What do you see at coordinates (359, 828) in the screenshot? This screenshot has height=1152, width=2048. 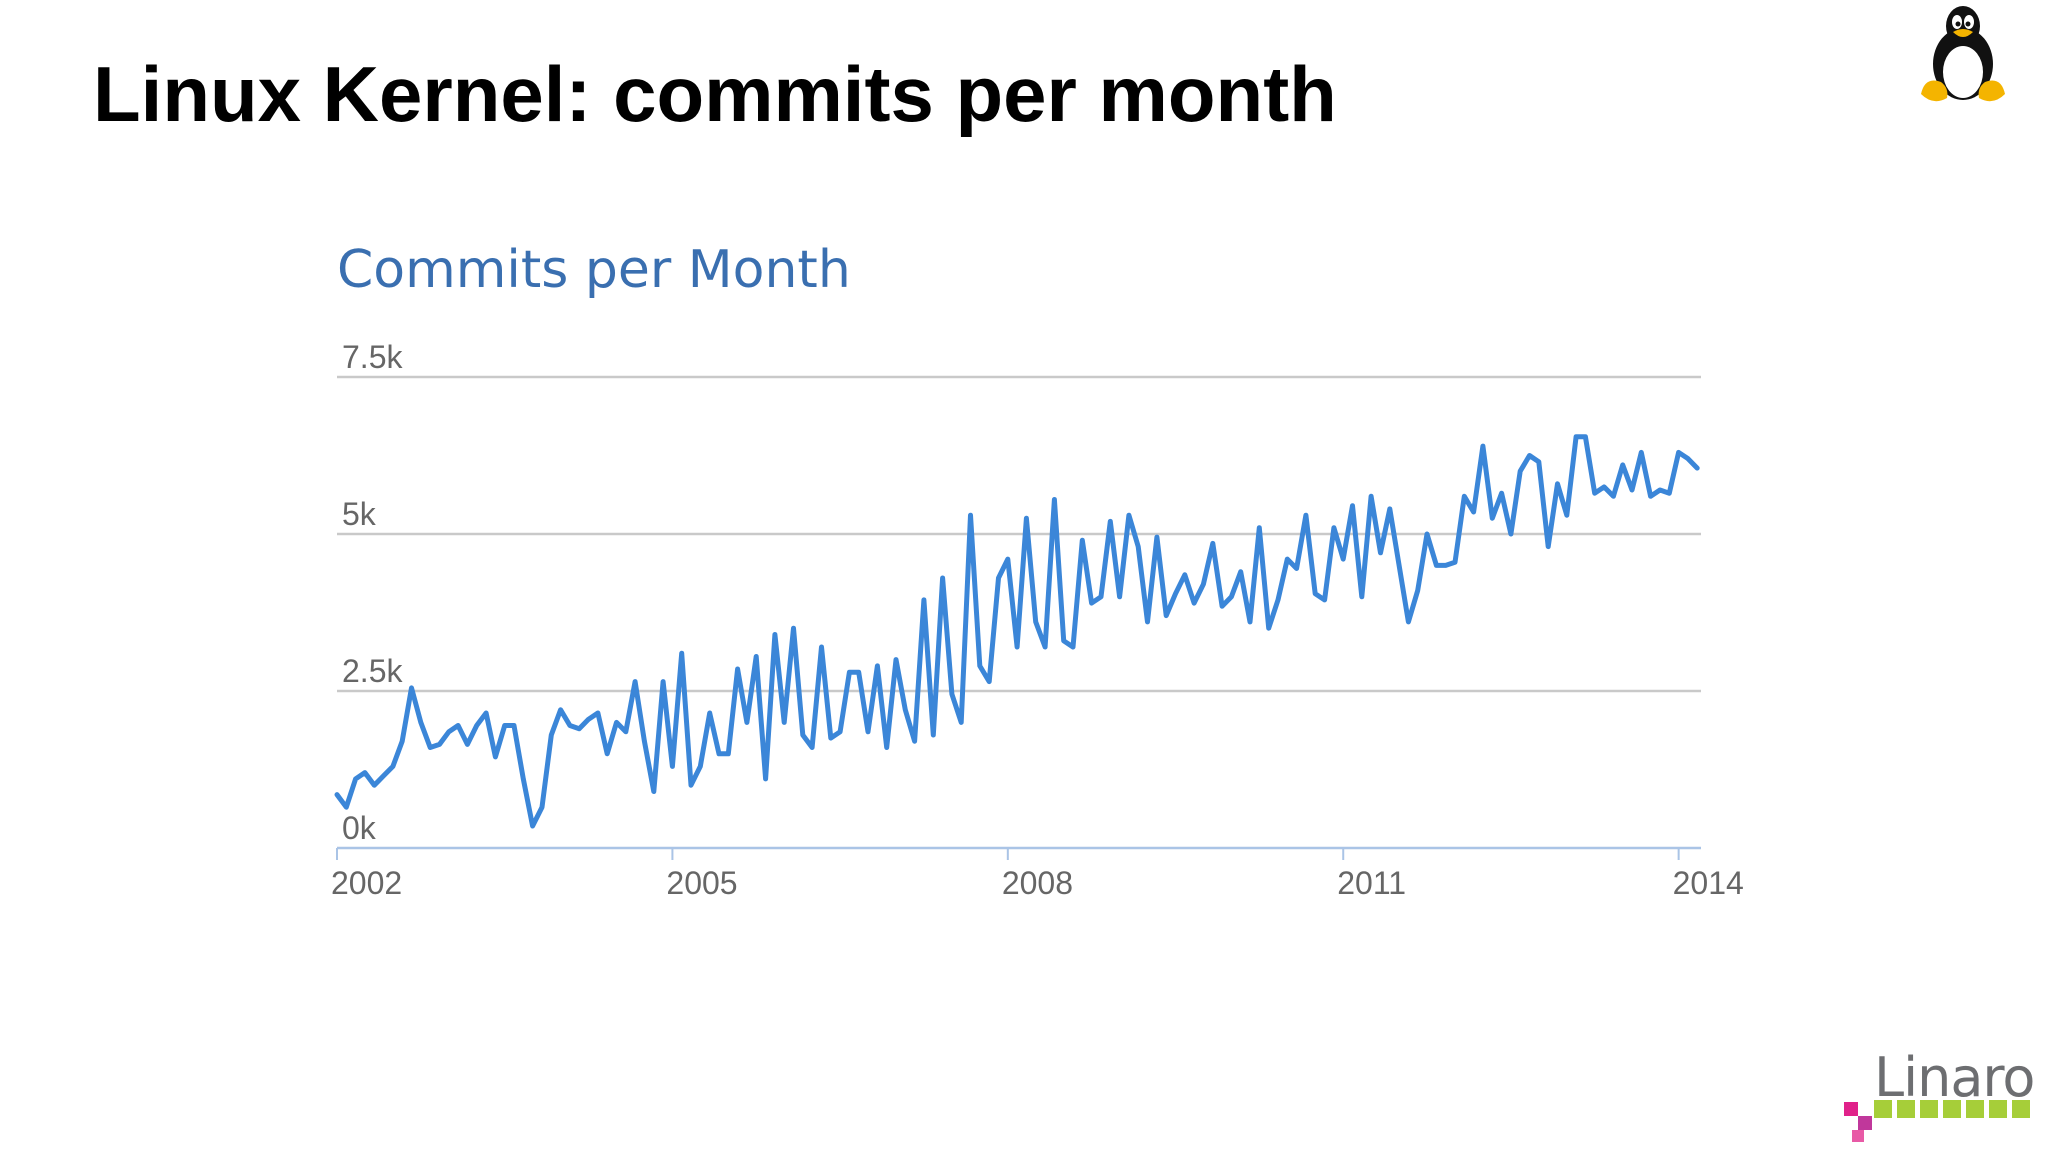 I see `y-tick-label: 0k` at bounding box center [359, 828].